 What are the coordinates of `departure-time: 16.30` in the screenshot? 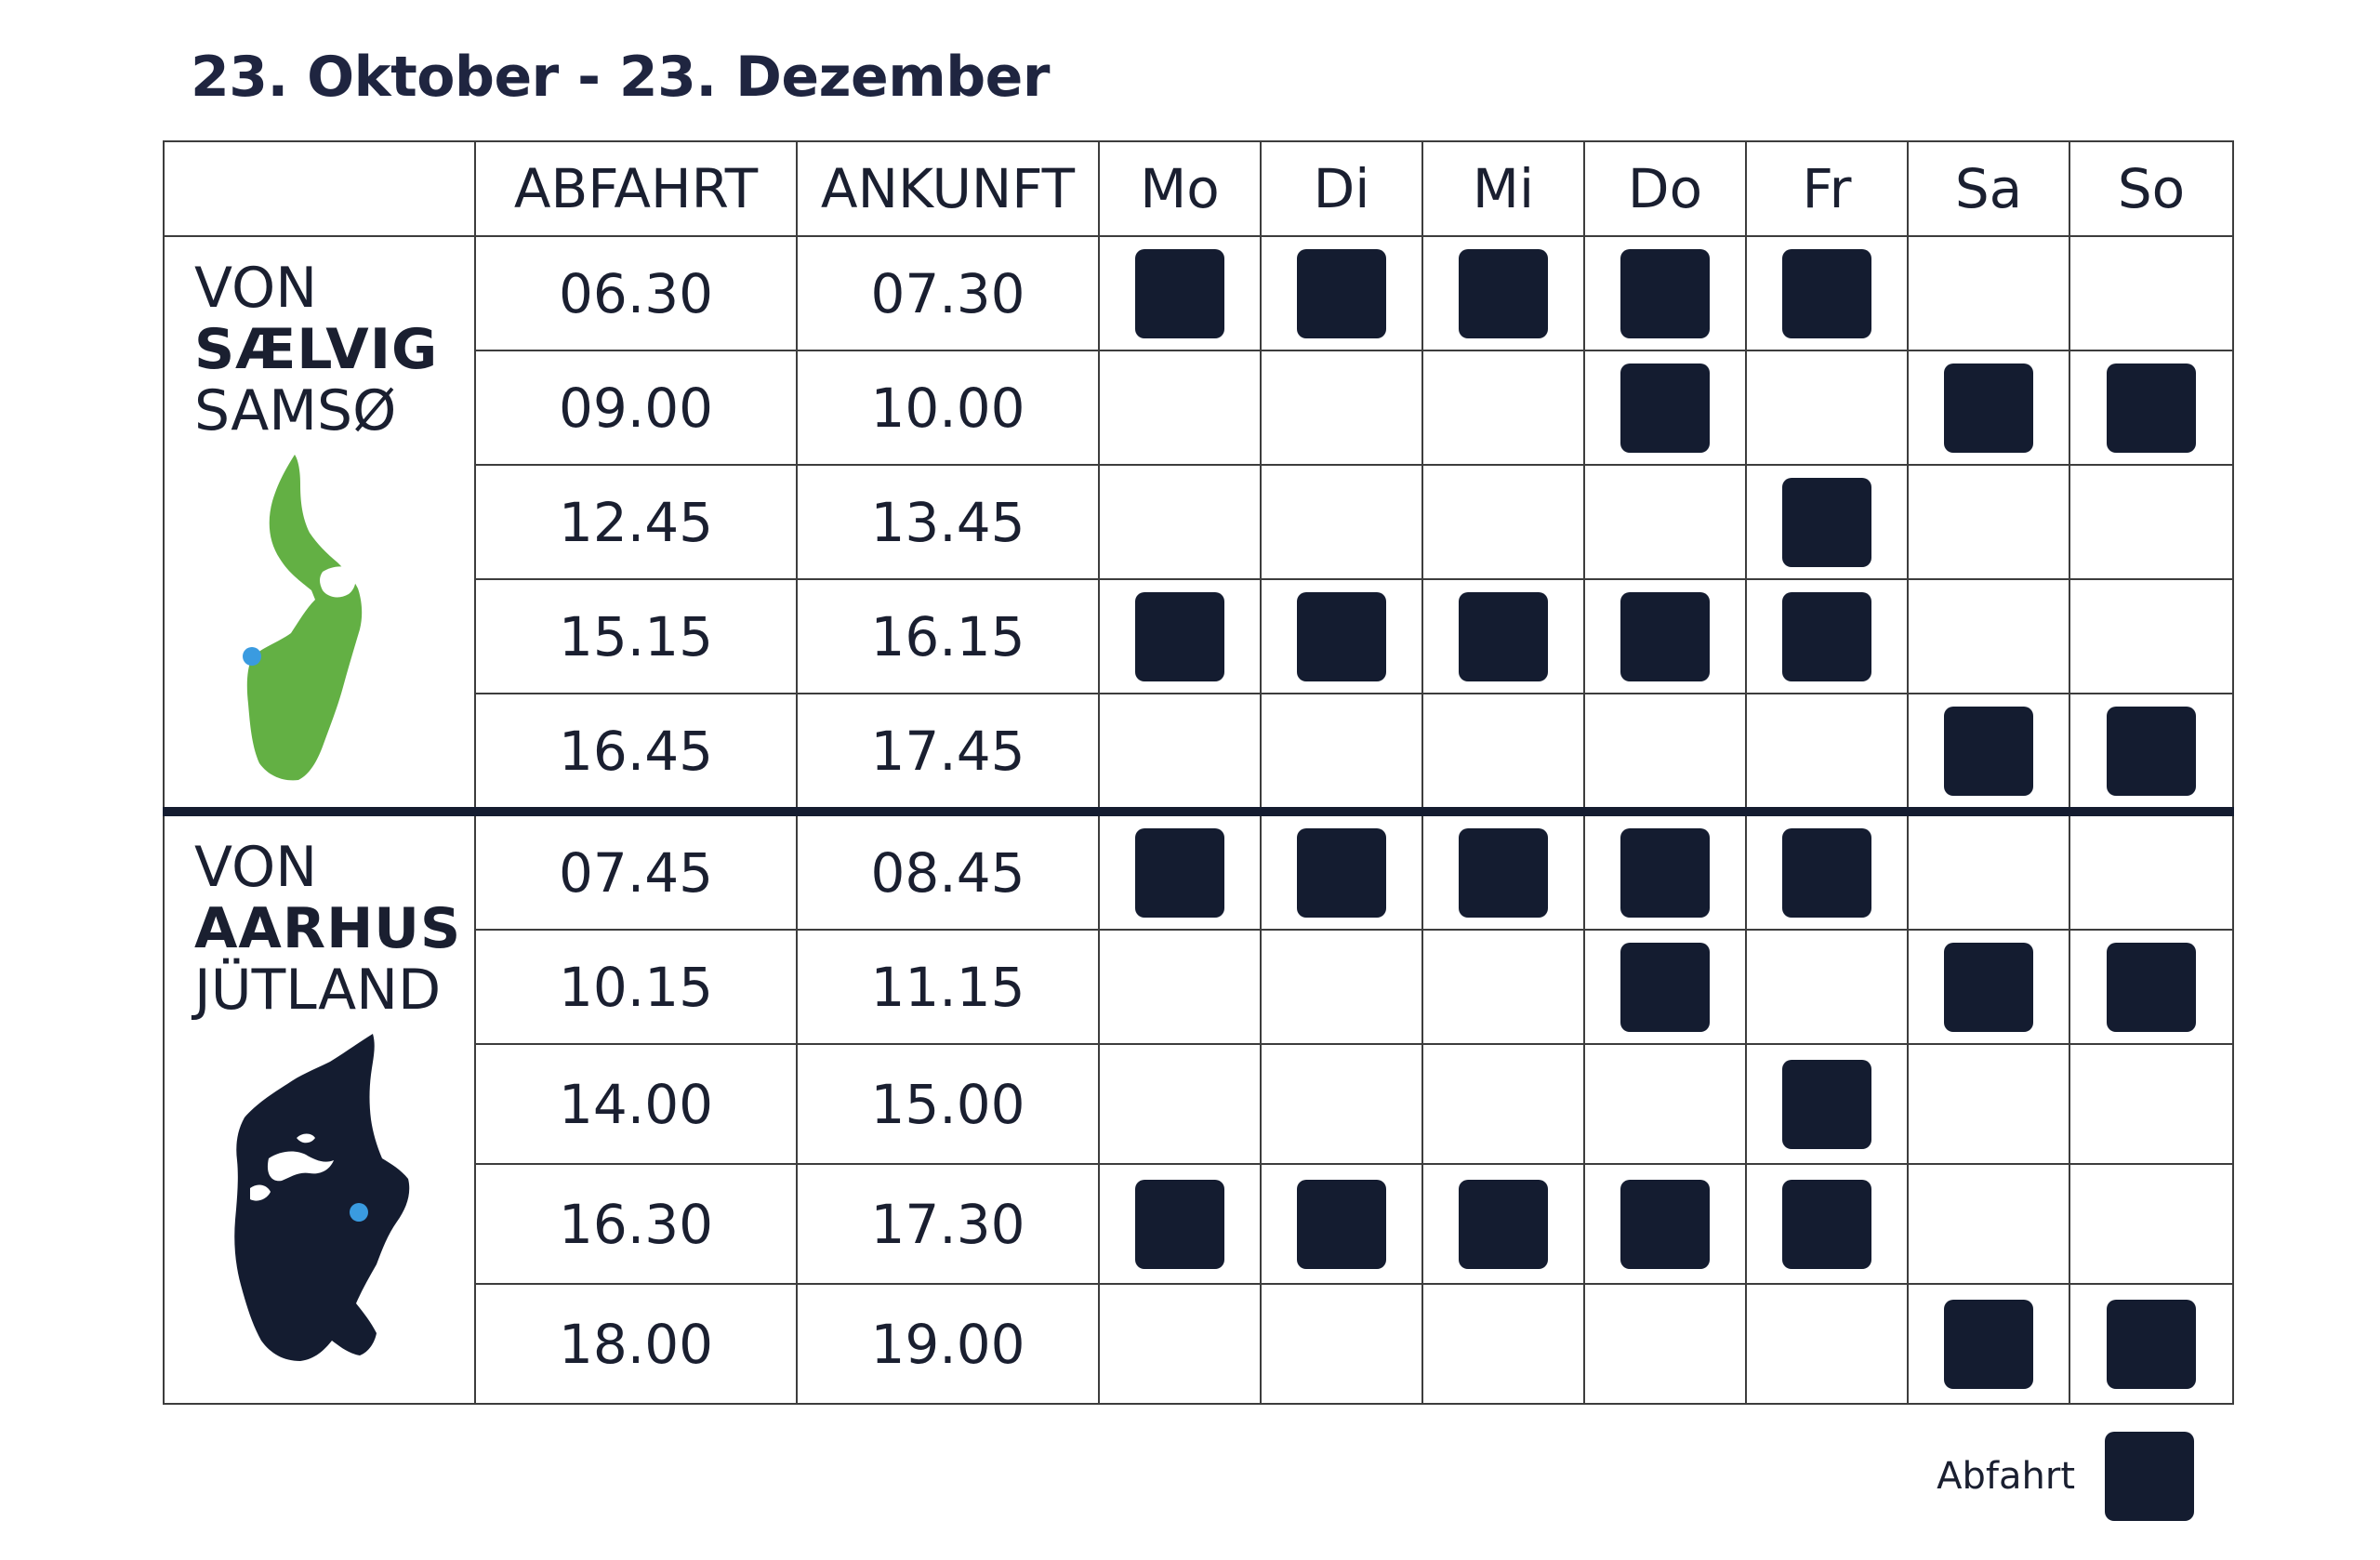 It's located at (636, 1224).